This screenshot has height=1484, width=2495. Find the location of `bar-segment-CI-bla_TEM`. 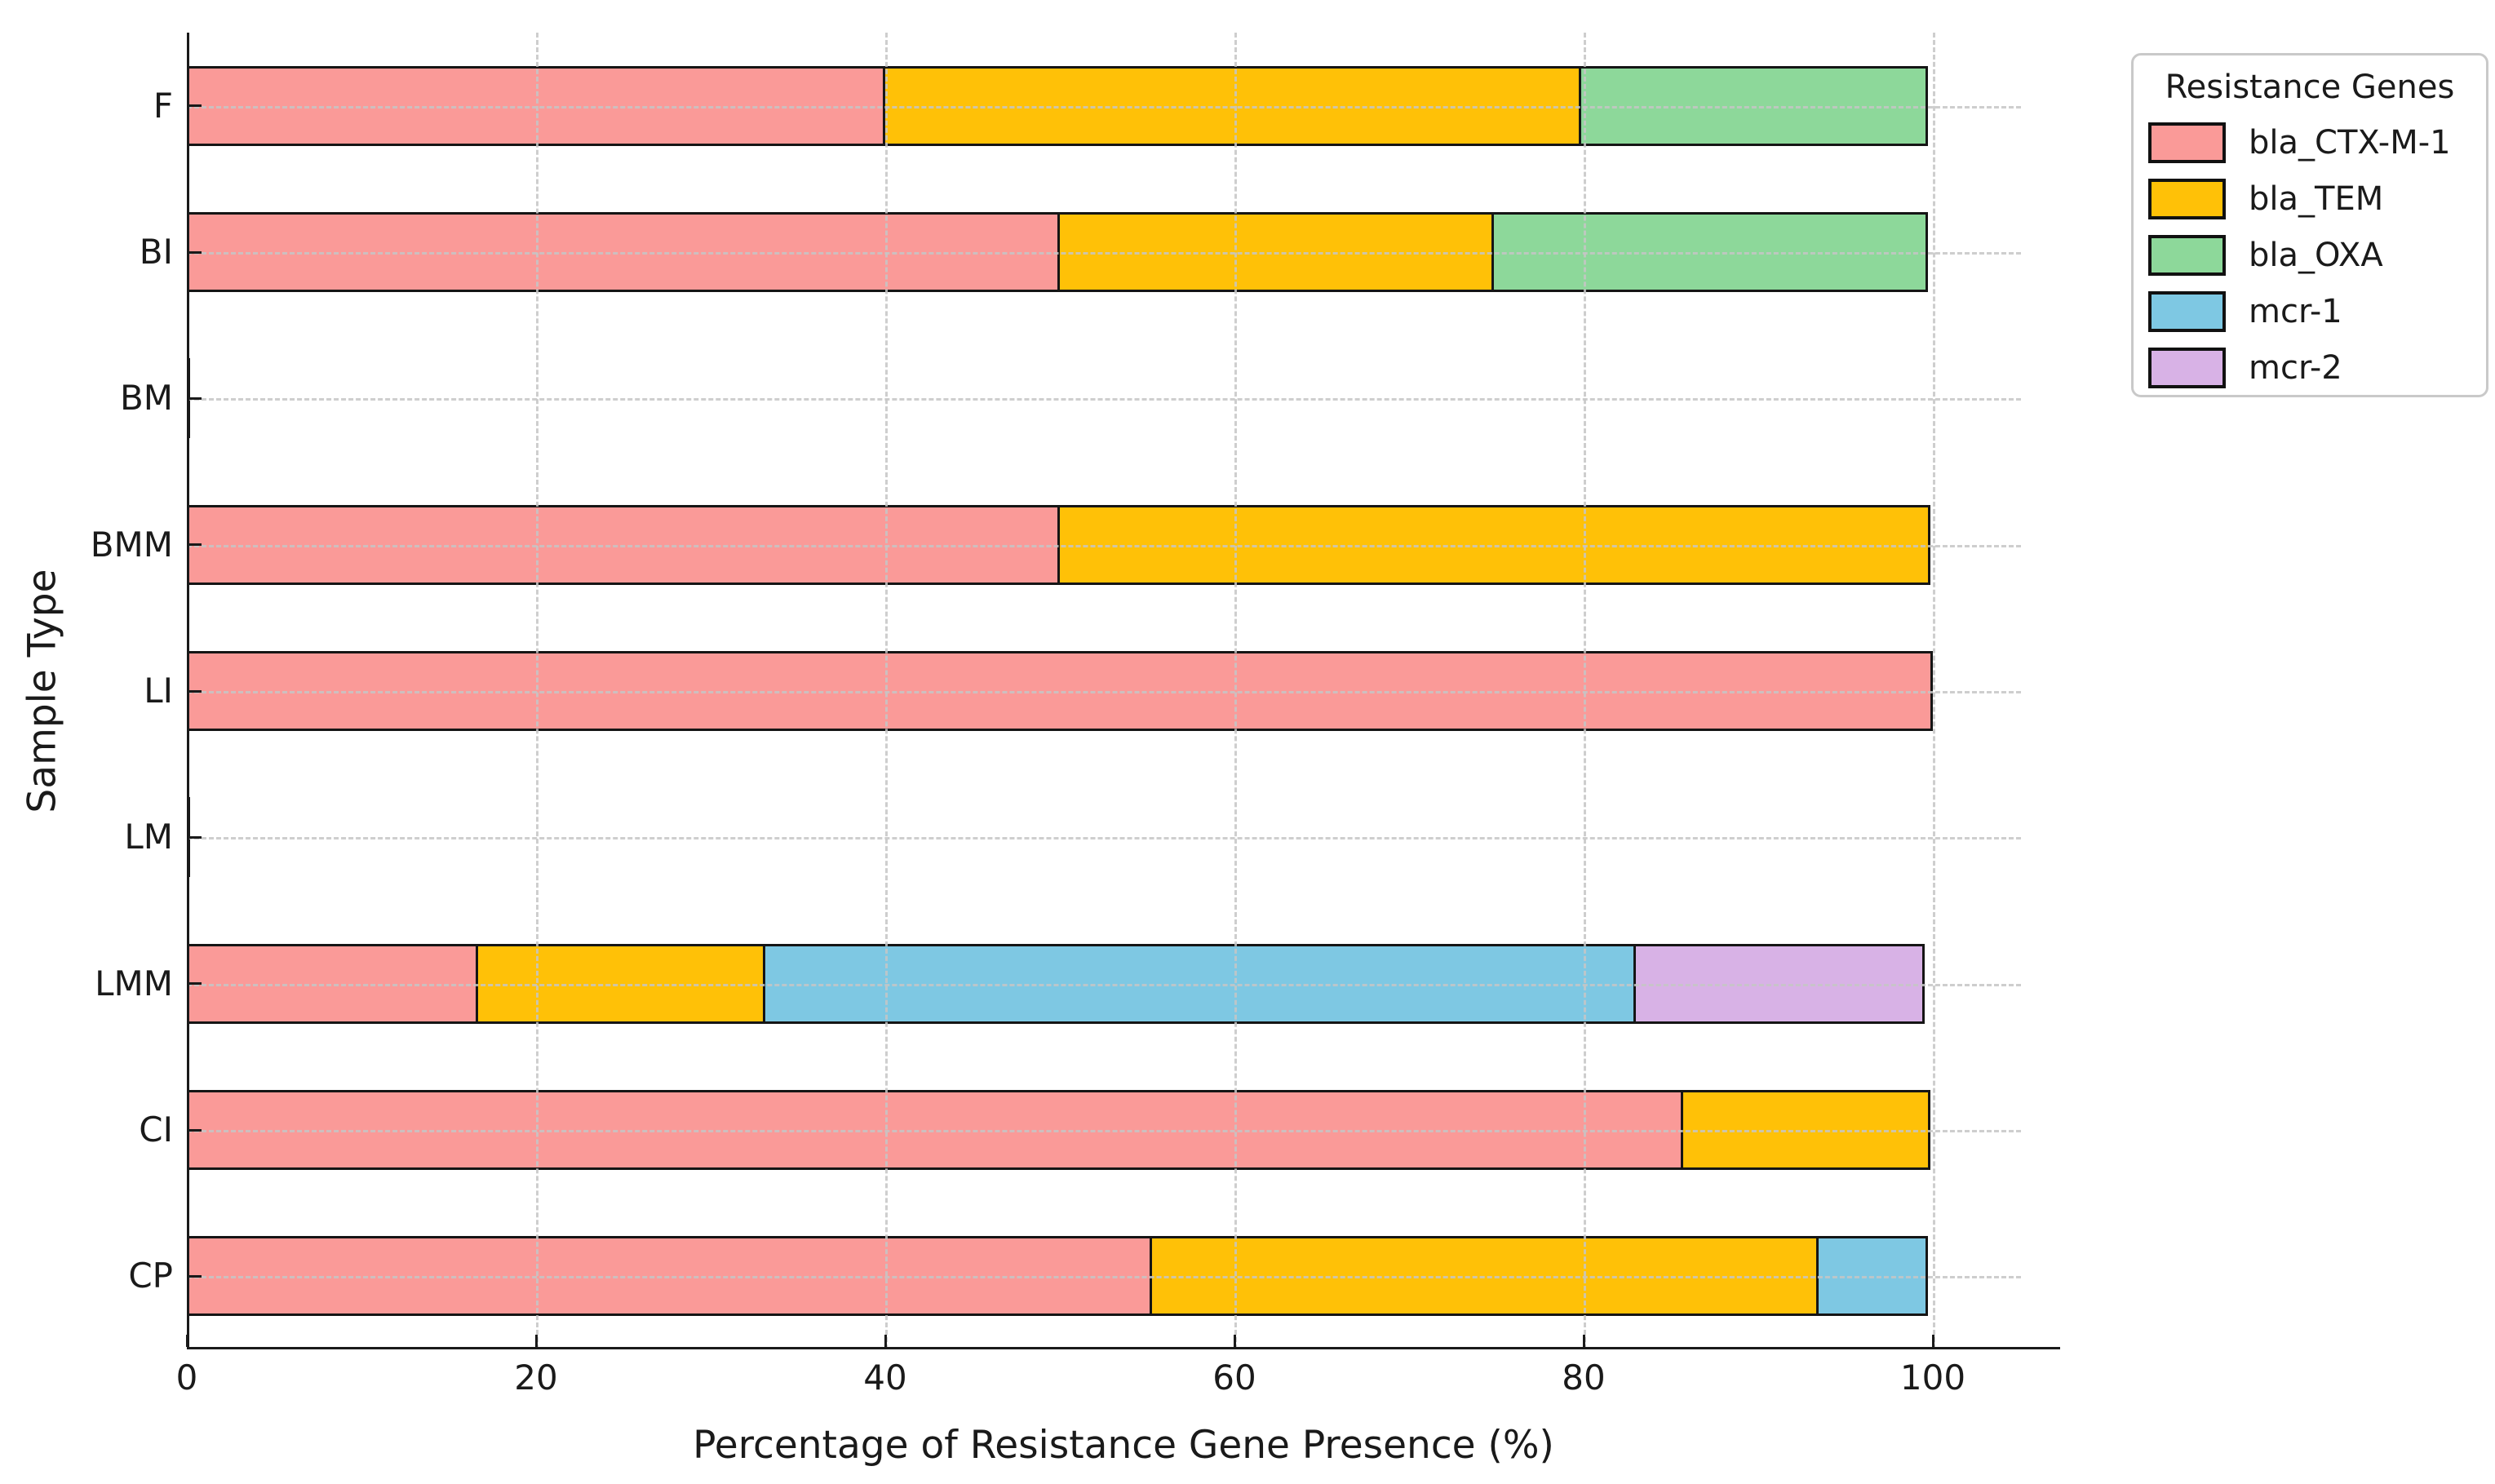

bar-segment-CI-bla_TEM is located at coordinates (1806, 1129).